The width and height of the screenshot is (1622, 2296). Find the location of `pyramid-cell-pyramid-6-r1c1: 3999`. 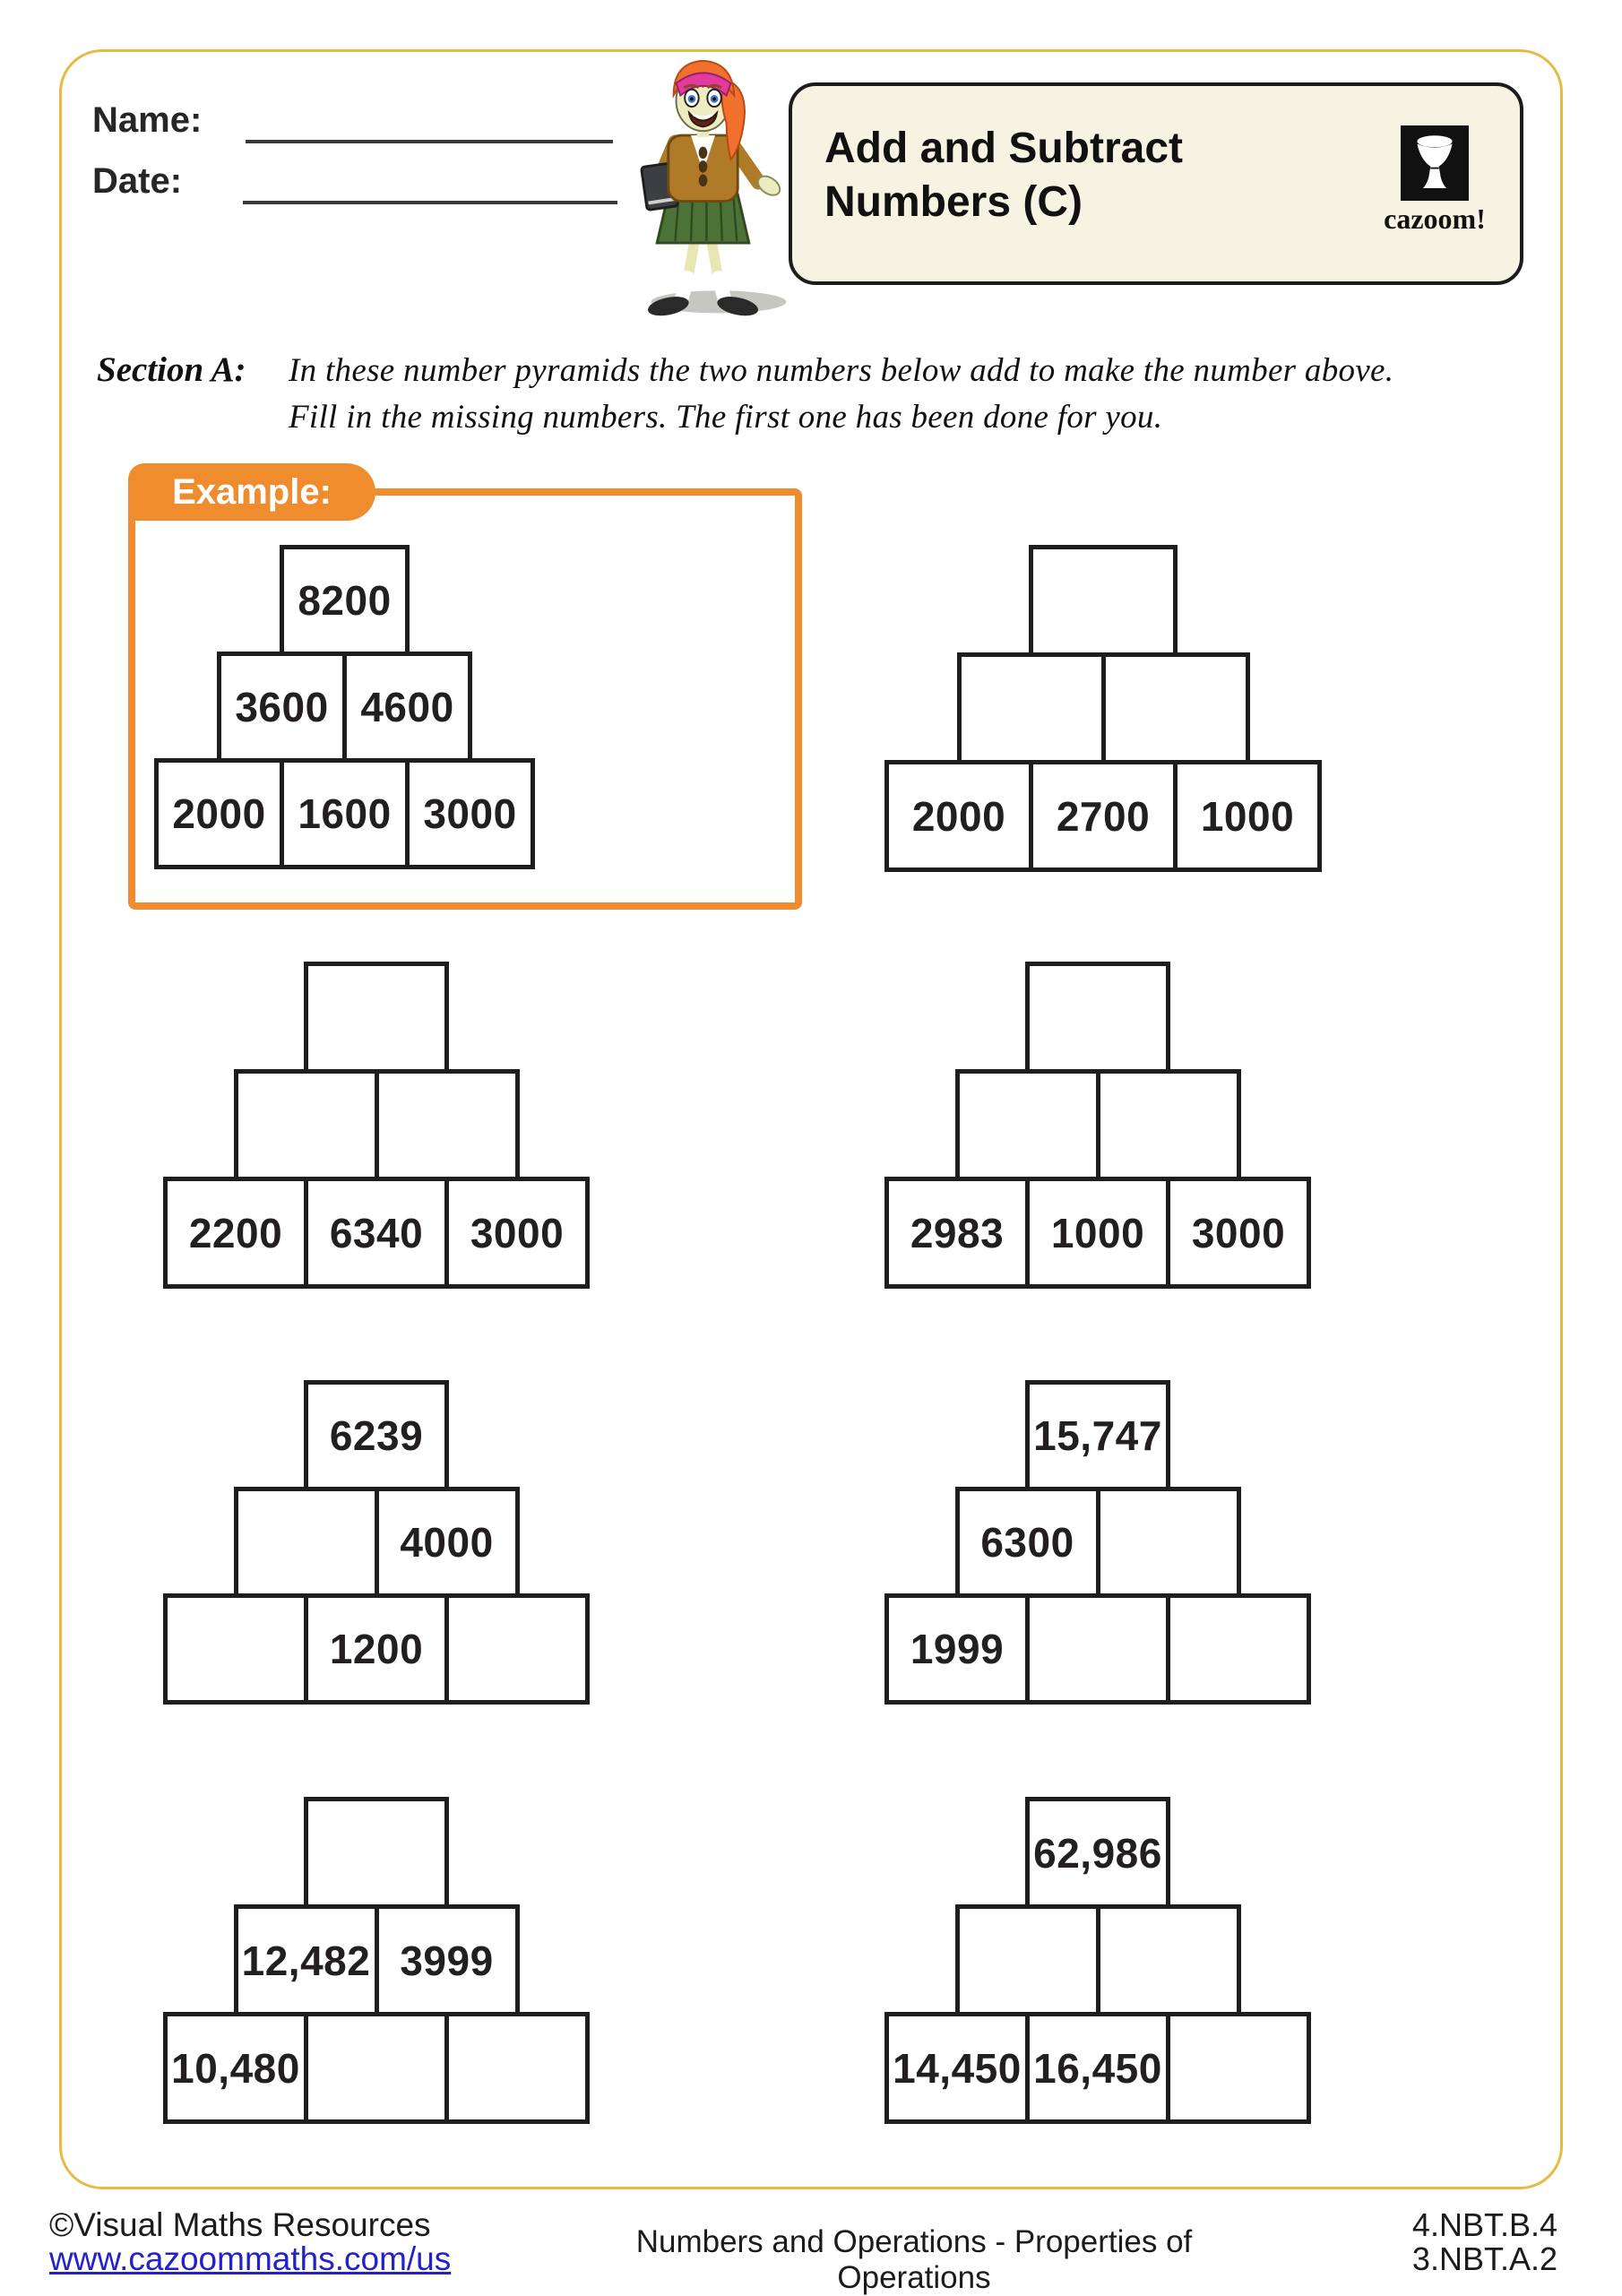

pyramid-cell-pyramid-6-r1c1: 3999 is located at coordinates (447, 1960).